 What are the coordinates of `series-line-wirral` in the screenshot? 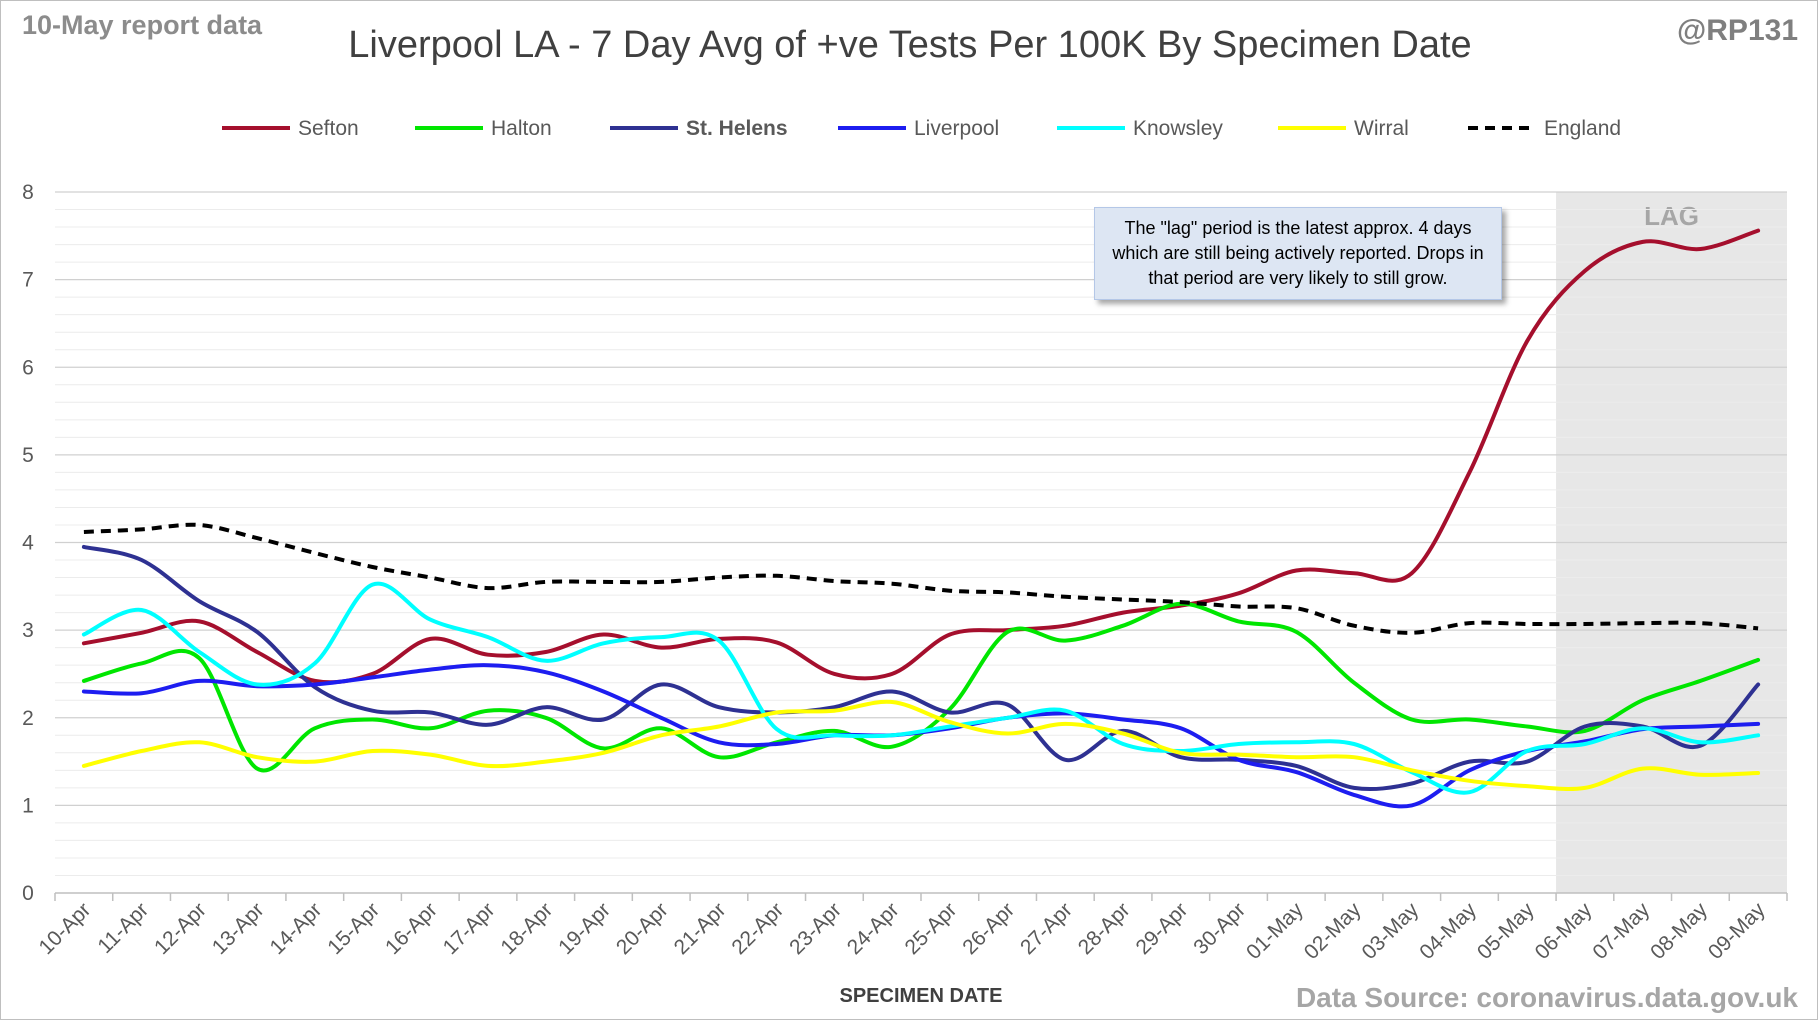 It's located at (921, 745).